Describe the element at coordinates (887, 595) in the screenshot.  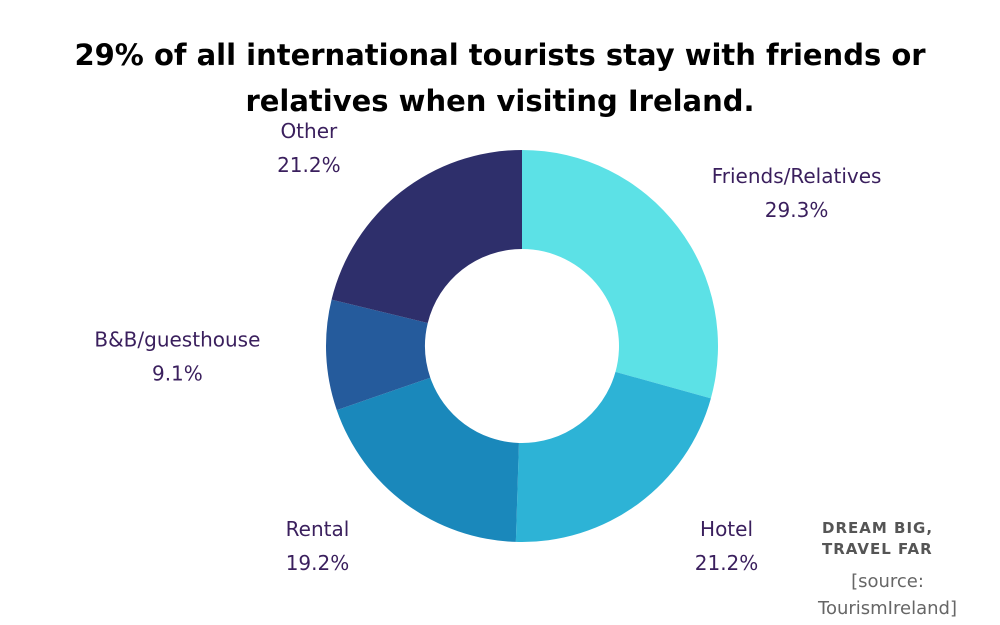
I see `source-note: [source: TourismIreland]` at that location.